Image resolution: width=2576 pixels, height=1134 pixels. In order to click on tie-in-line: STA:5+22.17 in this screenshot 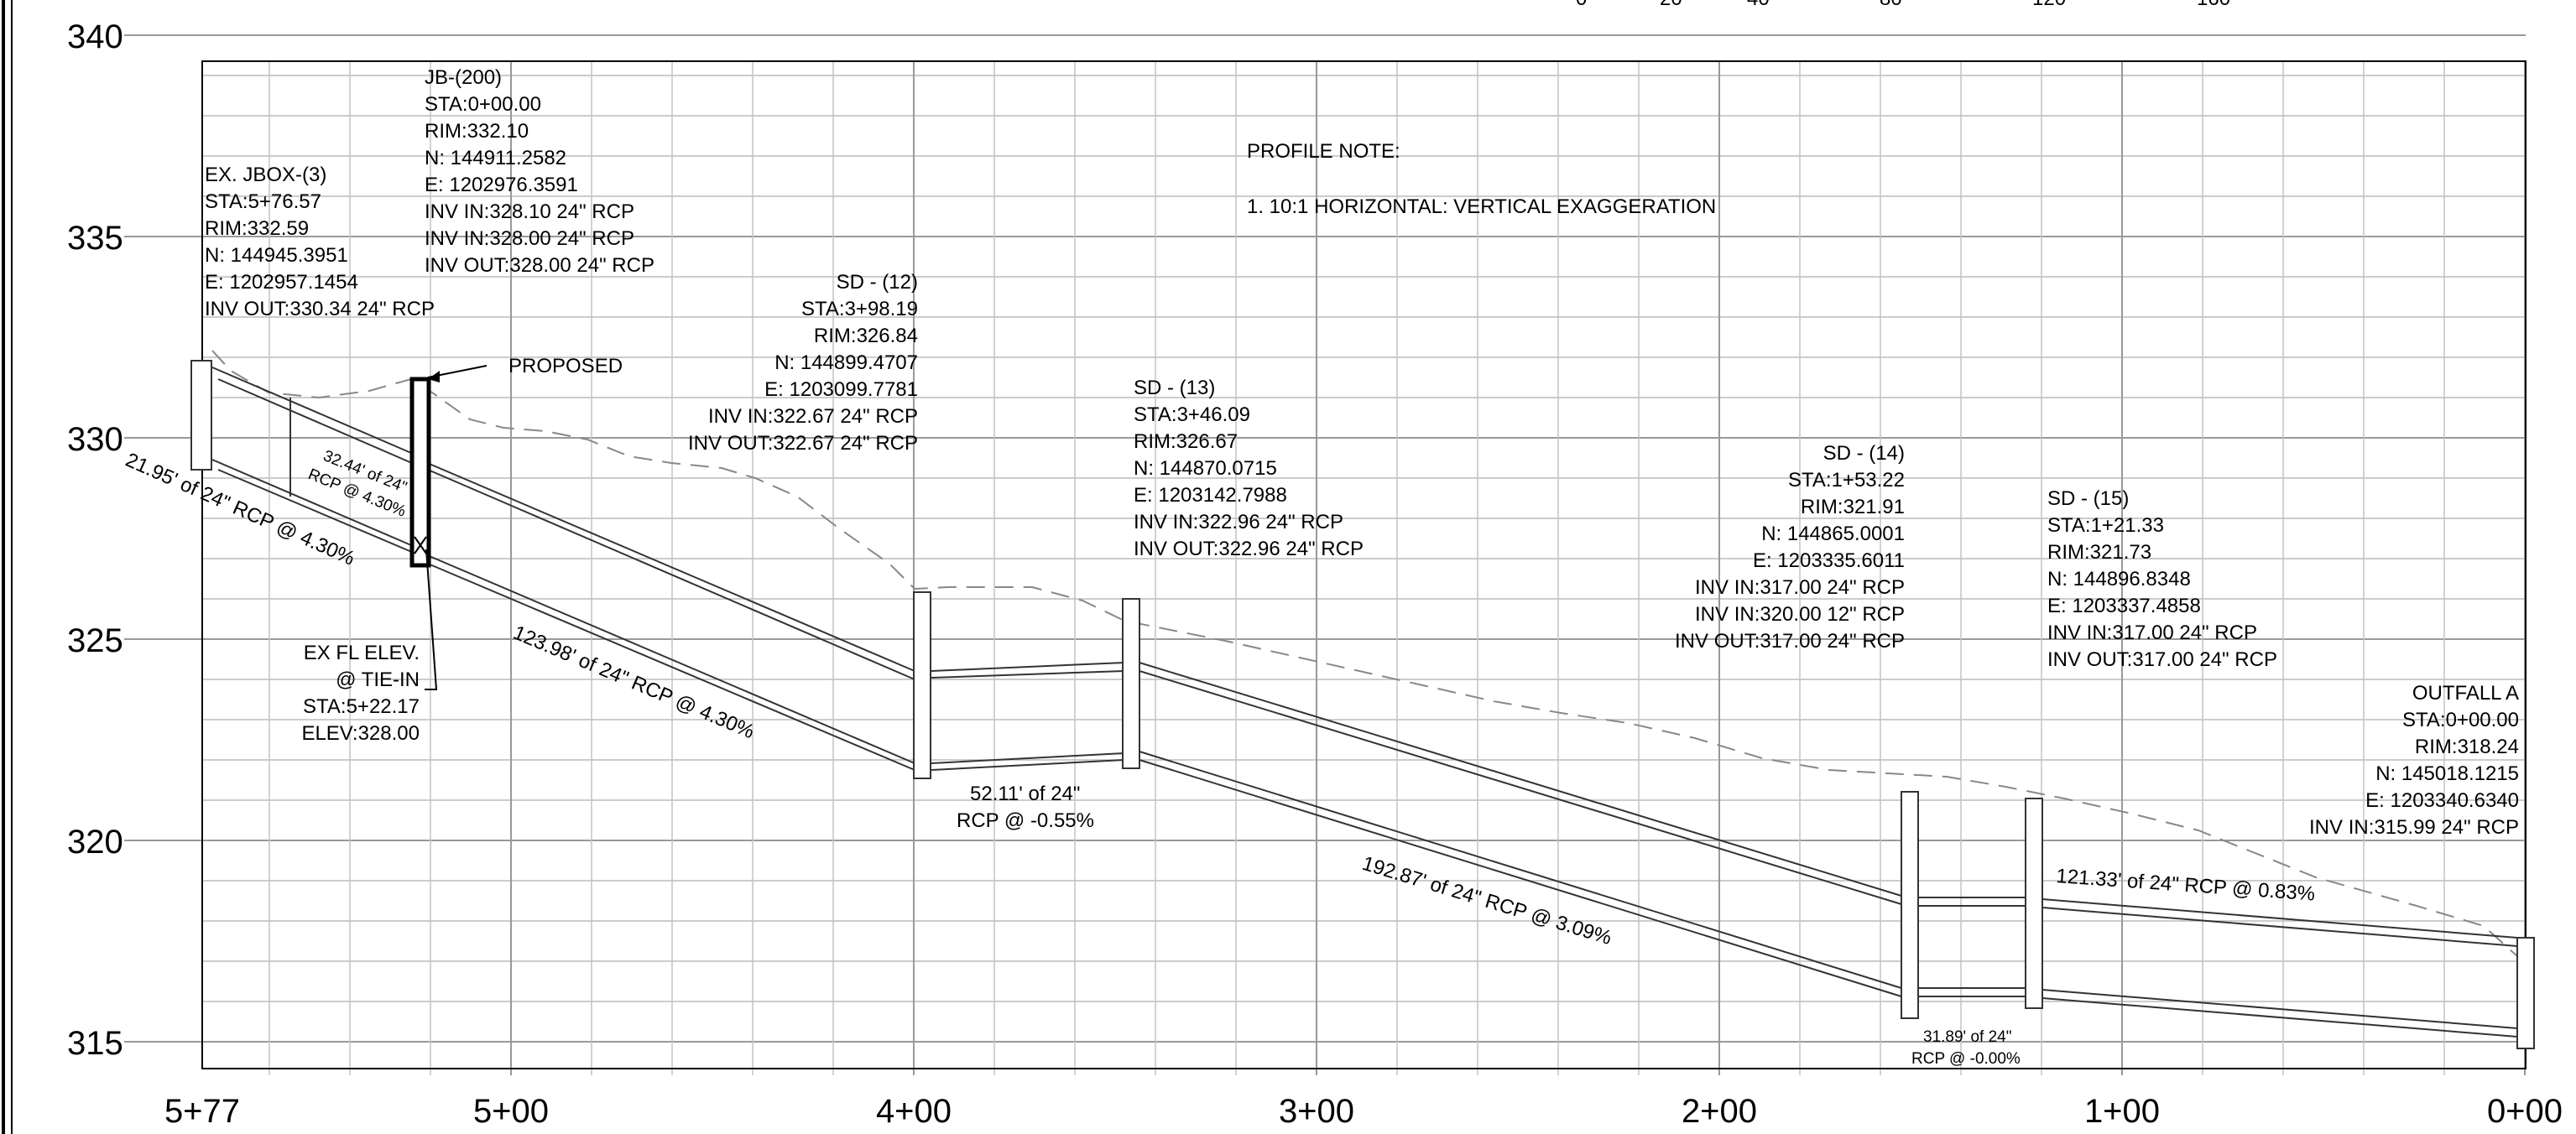, I will do `click(361, 706)`.